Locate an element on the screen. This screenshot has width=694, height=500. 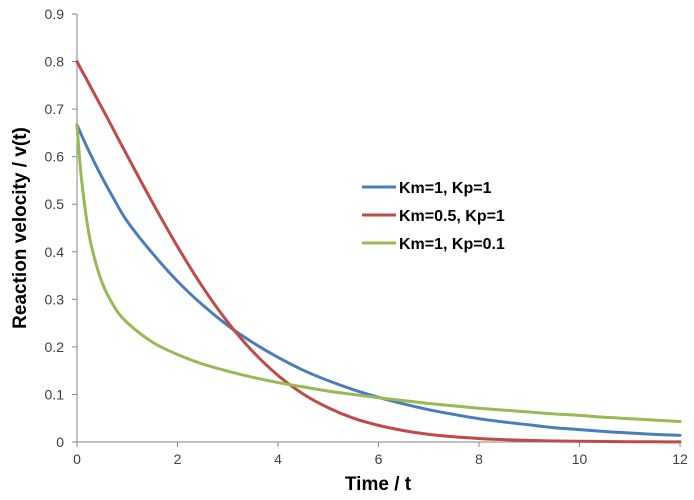
y-tick-label: 0.4 is located at coordinates (55, 252).